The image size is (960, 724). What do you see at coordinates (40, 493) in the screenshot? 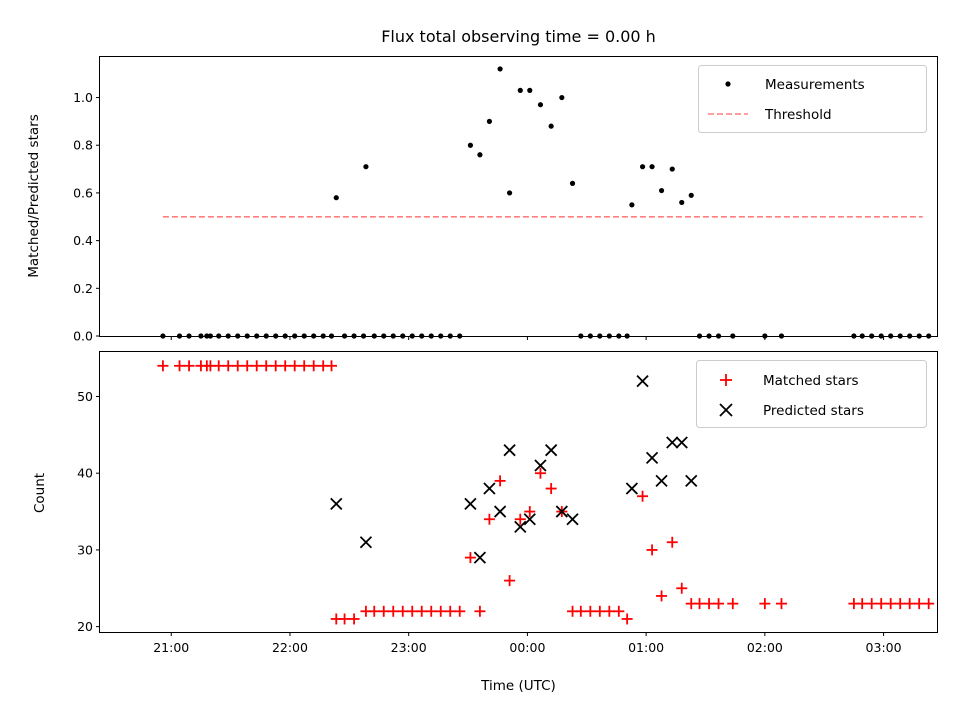
I see `bottom-y-axis-label: Count` at bounding box center [40, 493].